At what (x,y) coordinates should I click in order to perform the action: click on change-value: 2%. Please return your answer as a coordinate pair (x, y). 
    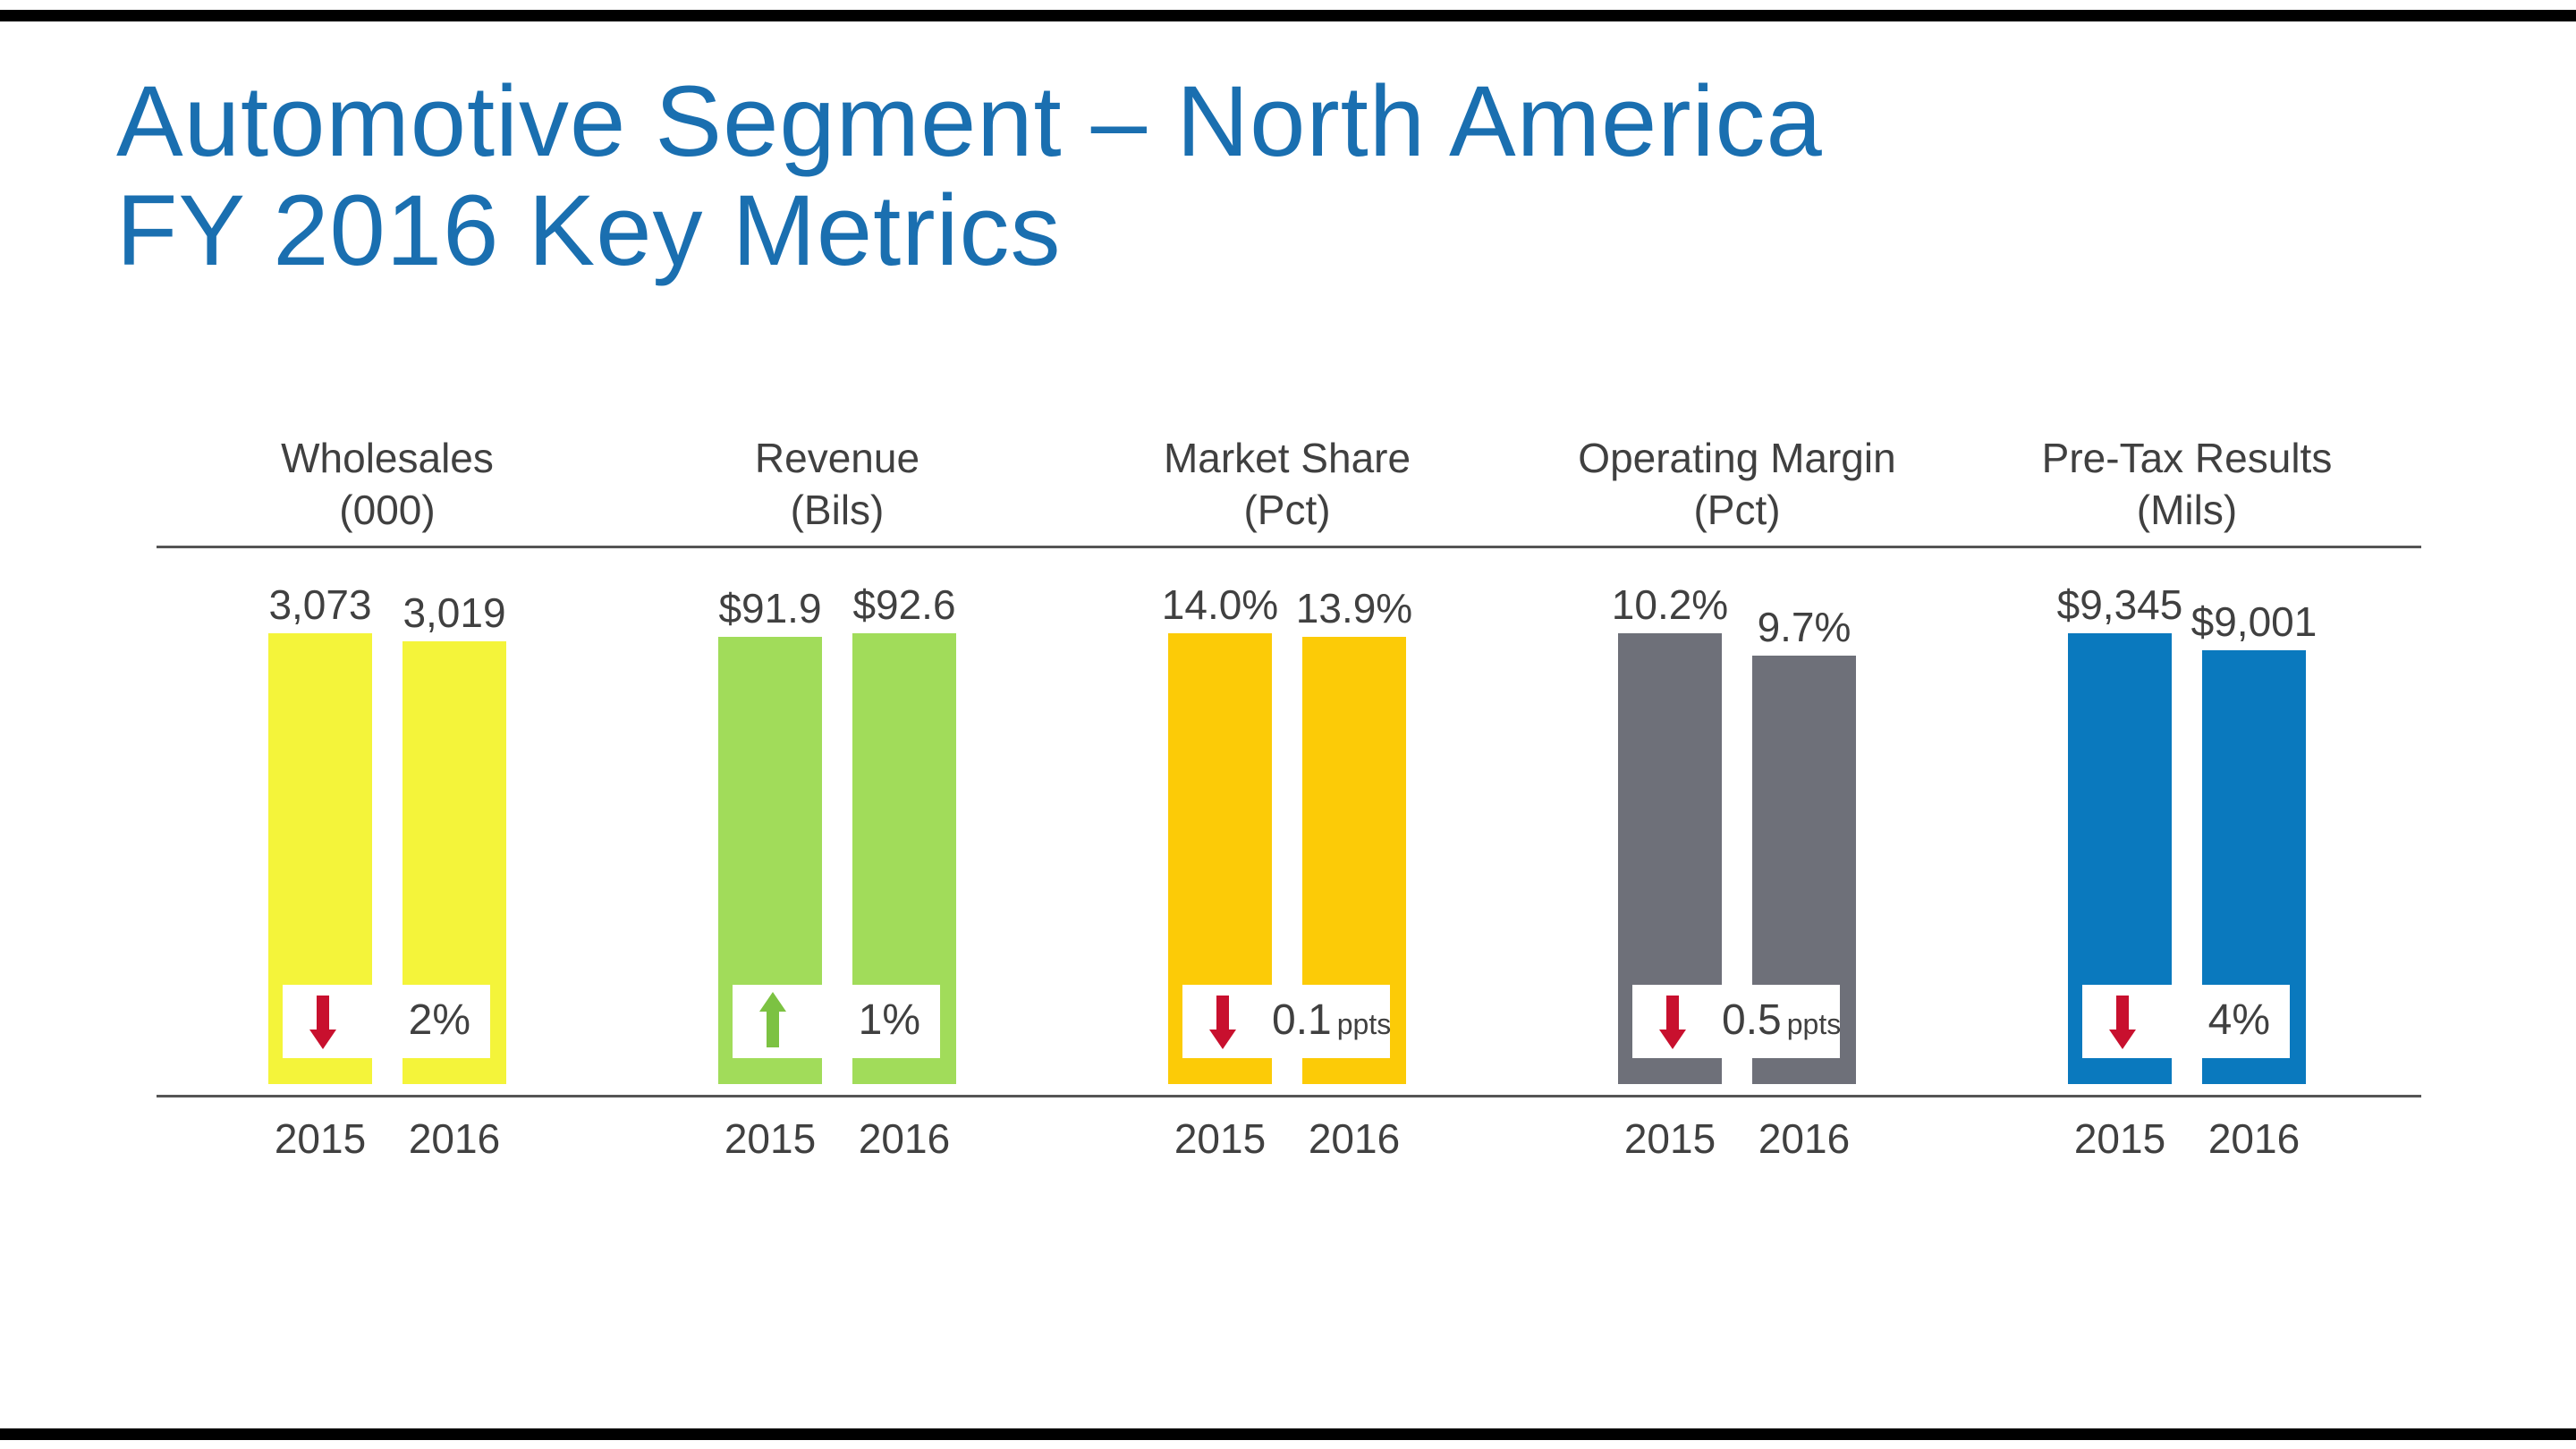
    Looking at the image, I should click on (439, 1020).